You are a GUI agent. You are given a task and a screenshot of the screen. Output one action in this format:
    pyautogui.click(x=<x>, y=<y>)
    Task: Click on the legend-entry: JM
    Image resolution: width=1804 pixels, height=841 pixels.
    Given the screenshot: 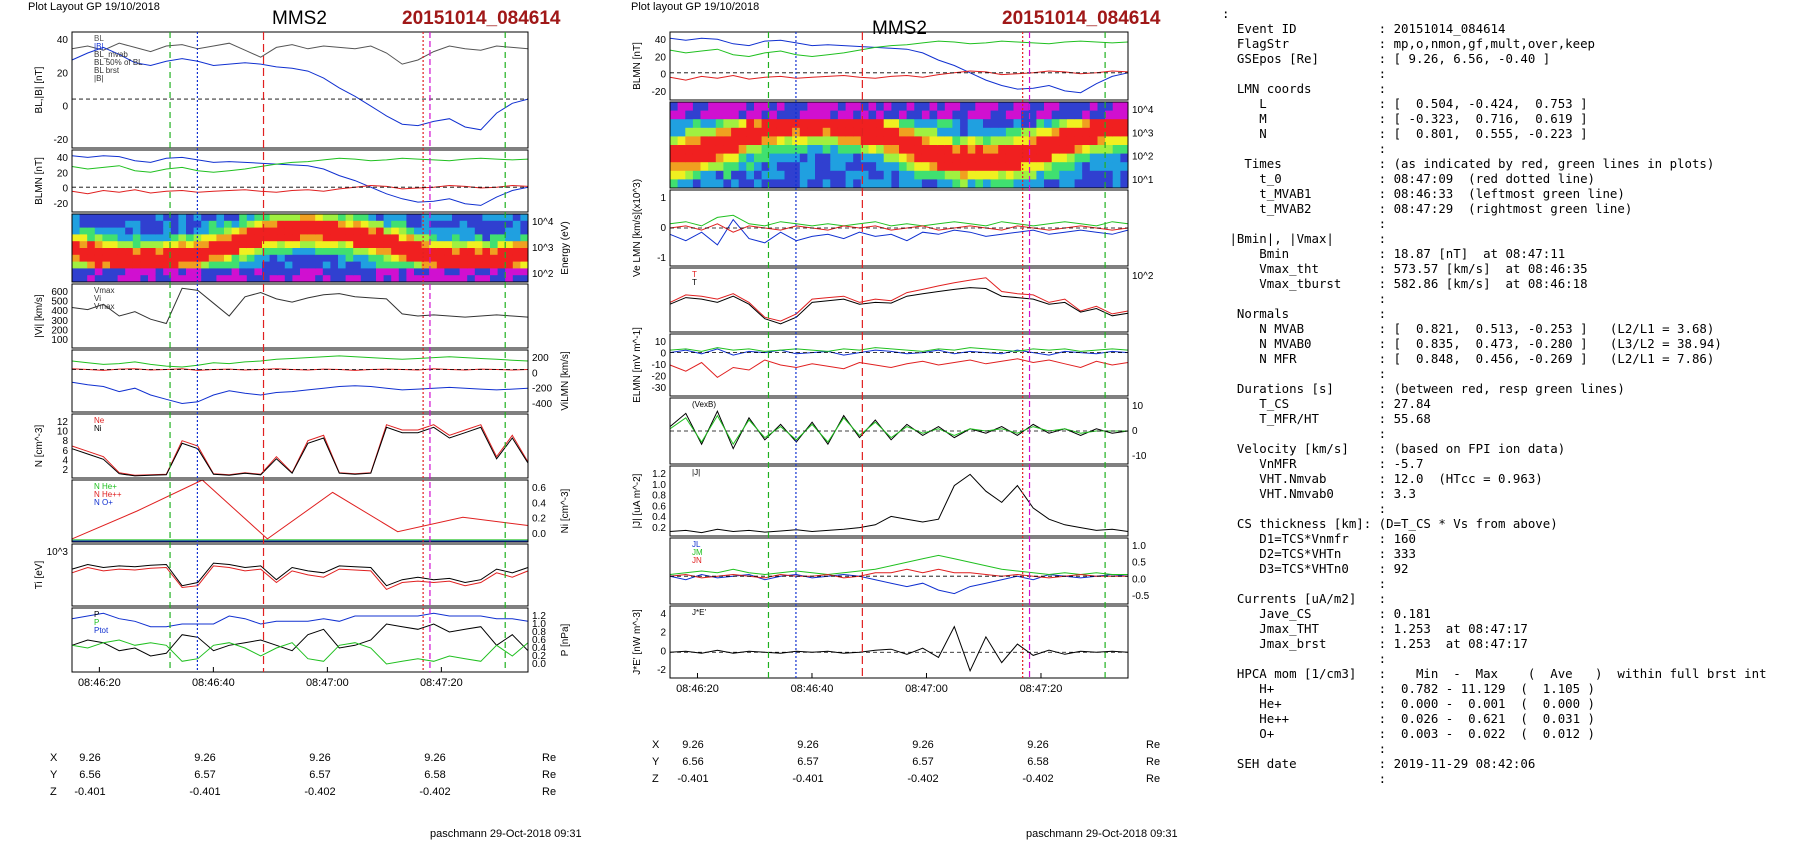 What is the action you would take?
    pyautogui.click(x=697, y=552)
    